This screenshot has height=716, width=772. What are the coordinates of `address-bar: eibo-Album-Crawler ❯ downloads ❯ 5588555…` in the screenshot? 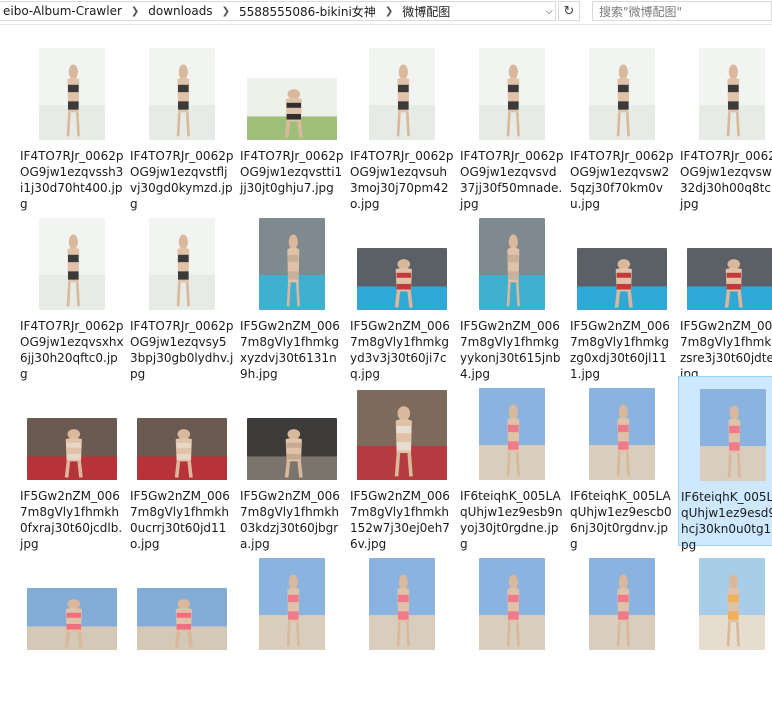 It's located at (278, 11).